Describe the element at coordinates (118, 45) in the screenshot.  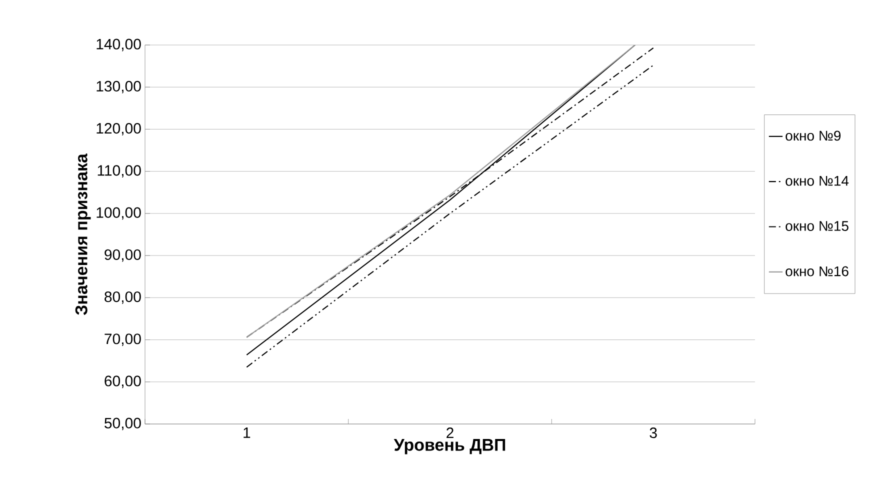
I see `y-tick-label: 140,00` at that location.